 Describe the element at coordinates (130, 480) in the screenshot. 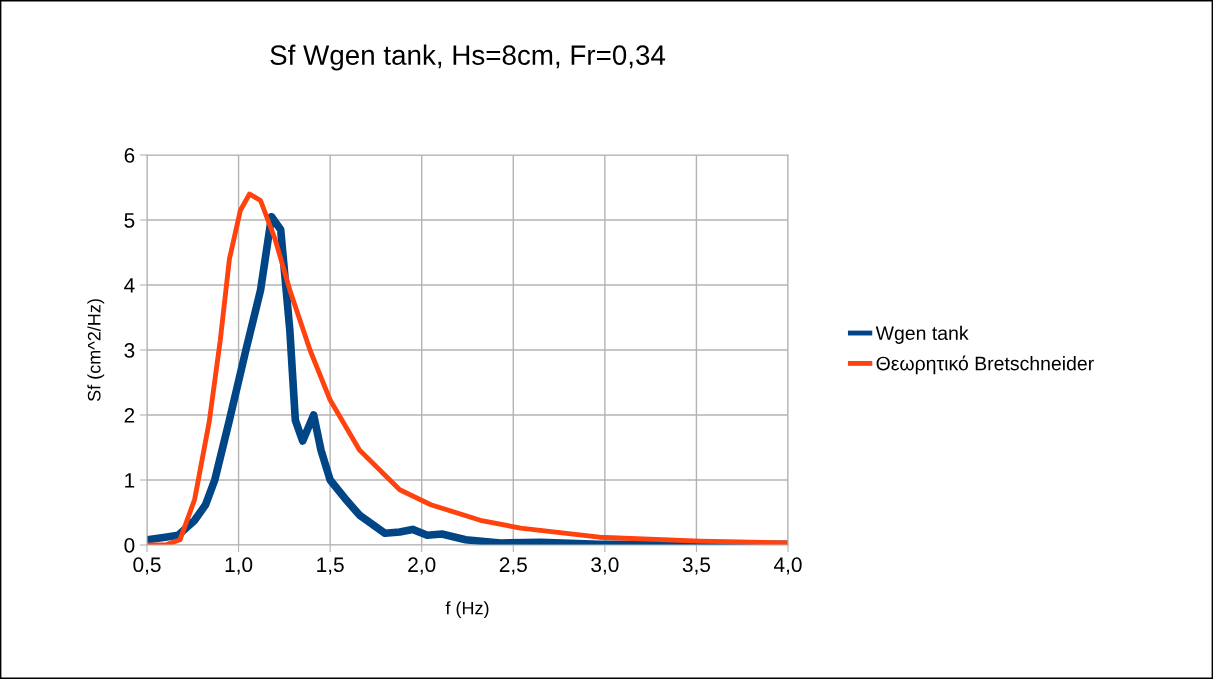

I see `y-tick-label: 1` at that location.